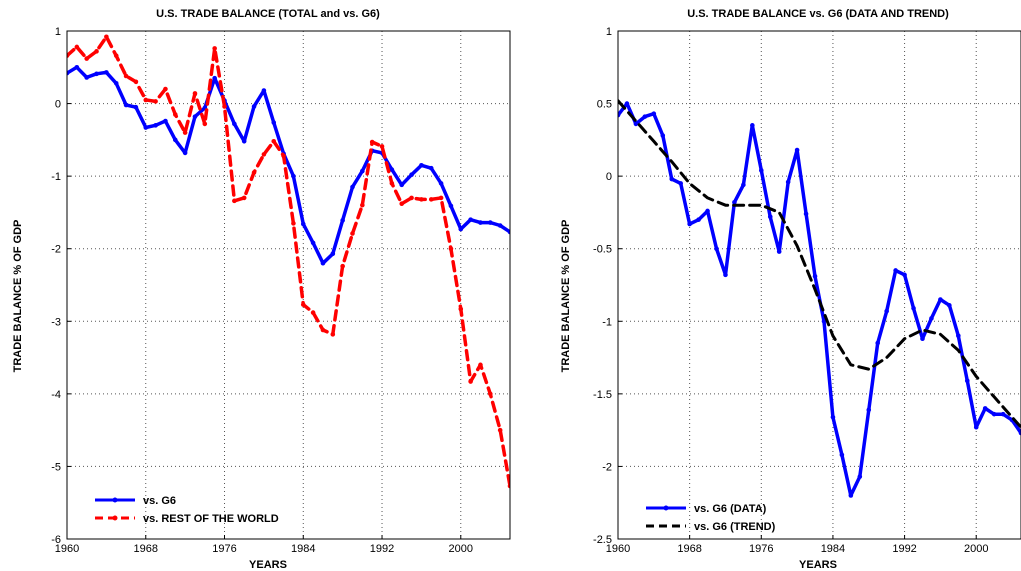 The height and width of the screenshot is (571, 1021). Describe the element at coordinates (303, 549) in the screenshot. I see `x-tick-label: 1984` at that location.